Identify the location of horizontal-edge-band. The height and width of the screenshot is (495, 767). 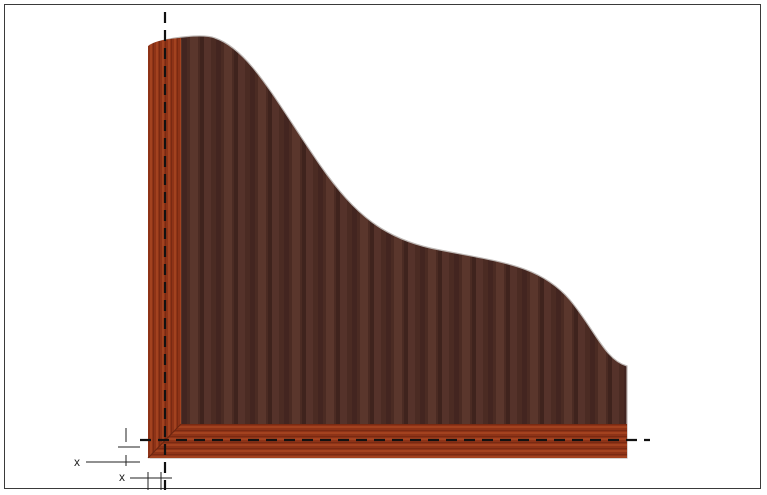
(387, 441).